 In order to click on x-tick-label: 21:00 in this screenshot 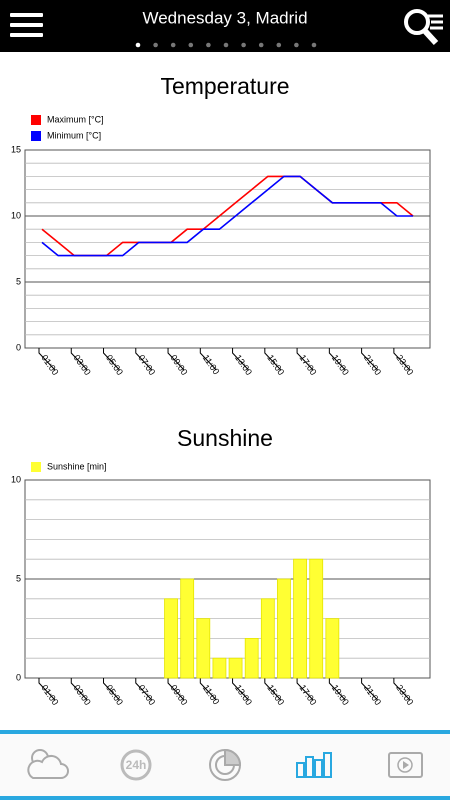, I will do `click(372, 695)`.